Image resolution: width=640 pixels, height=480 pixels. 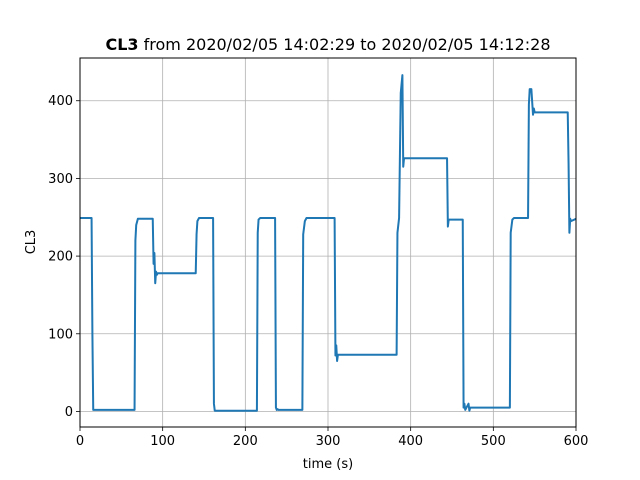 I want to click on x-tick-label: 200, so click(x=245, y=441).